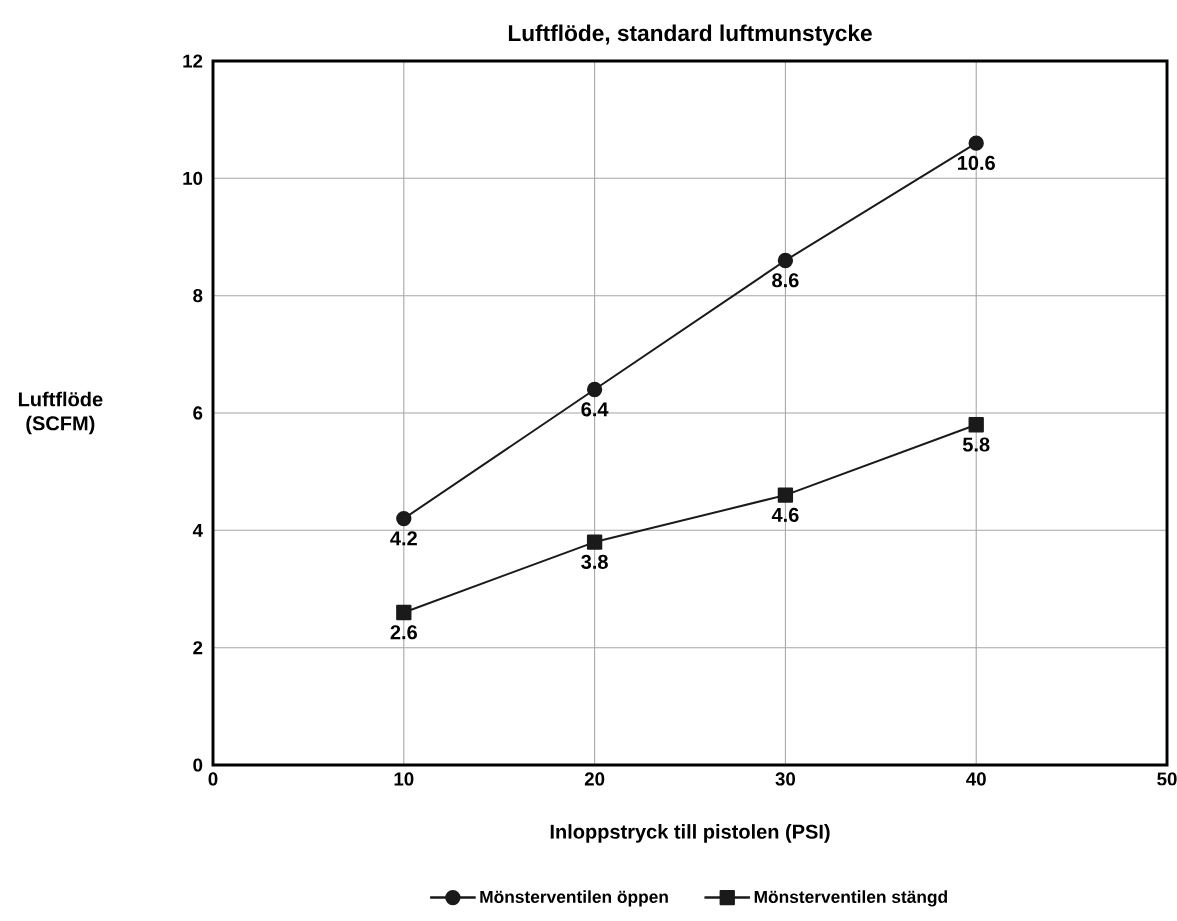 This screenshot has height=921, width=1177. I want to click on data-label: 8.6, so click(785, 280).